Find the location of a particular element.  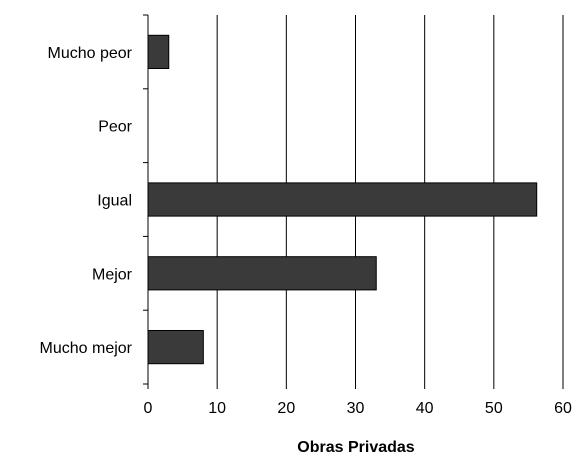

bar-mucho-peor is located at coordinates (158, 52).